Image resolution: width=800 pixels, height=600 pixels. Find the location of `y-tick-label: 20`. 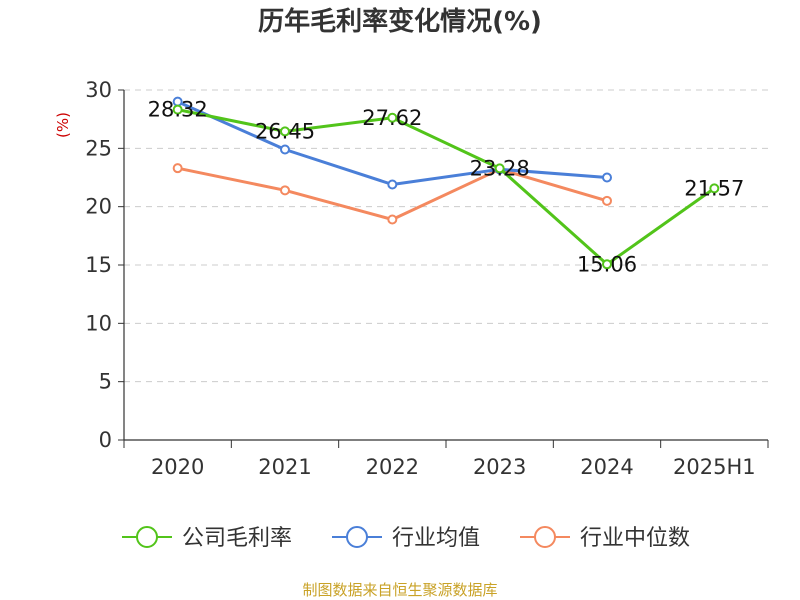

y-tick-label: 20 is located at coordinates (98, 207).